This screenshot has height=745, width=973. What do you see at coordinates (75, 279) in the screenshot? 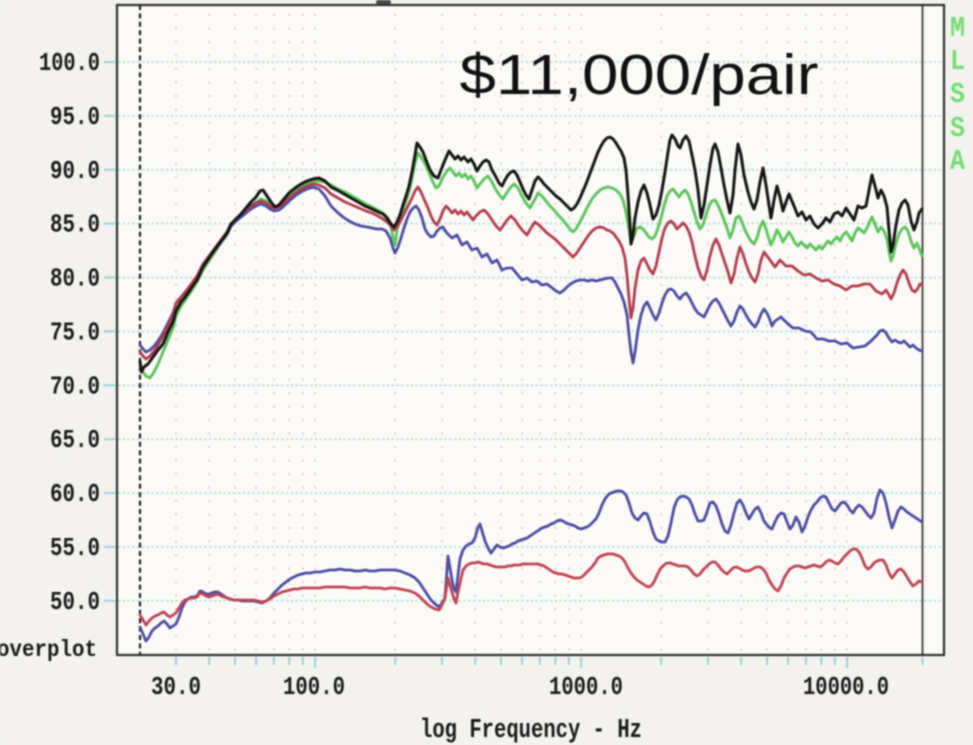
I see `svg-text: 80.0` at bounding box center [75, 279].